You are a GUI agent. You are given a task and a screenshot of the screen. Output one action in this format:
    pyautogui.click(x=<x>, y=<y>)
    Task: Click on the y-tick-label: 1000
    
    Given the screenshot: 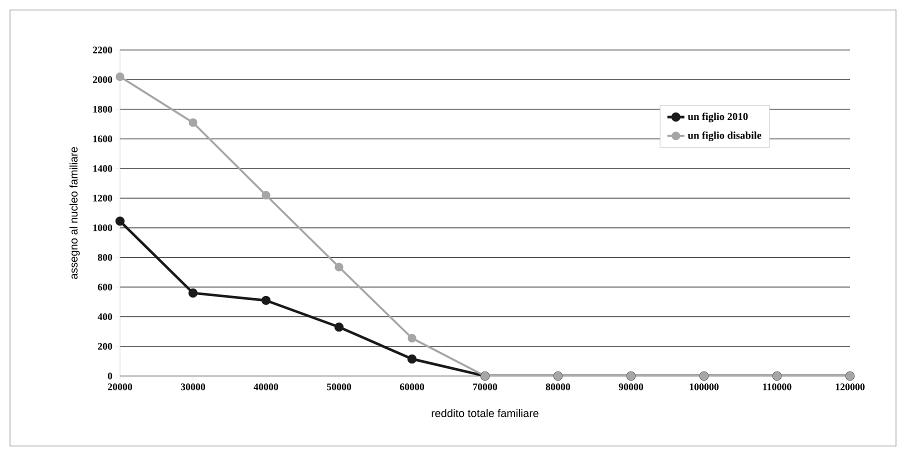 What is the action you would take?
    pyautogui.click(x=102, y=228)
    